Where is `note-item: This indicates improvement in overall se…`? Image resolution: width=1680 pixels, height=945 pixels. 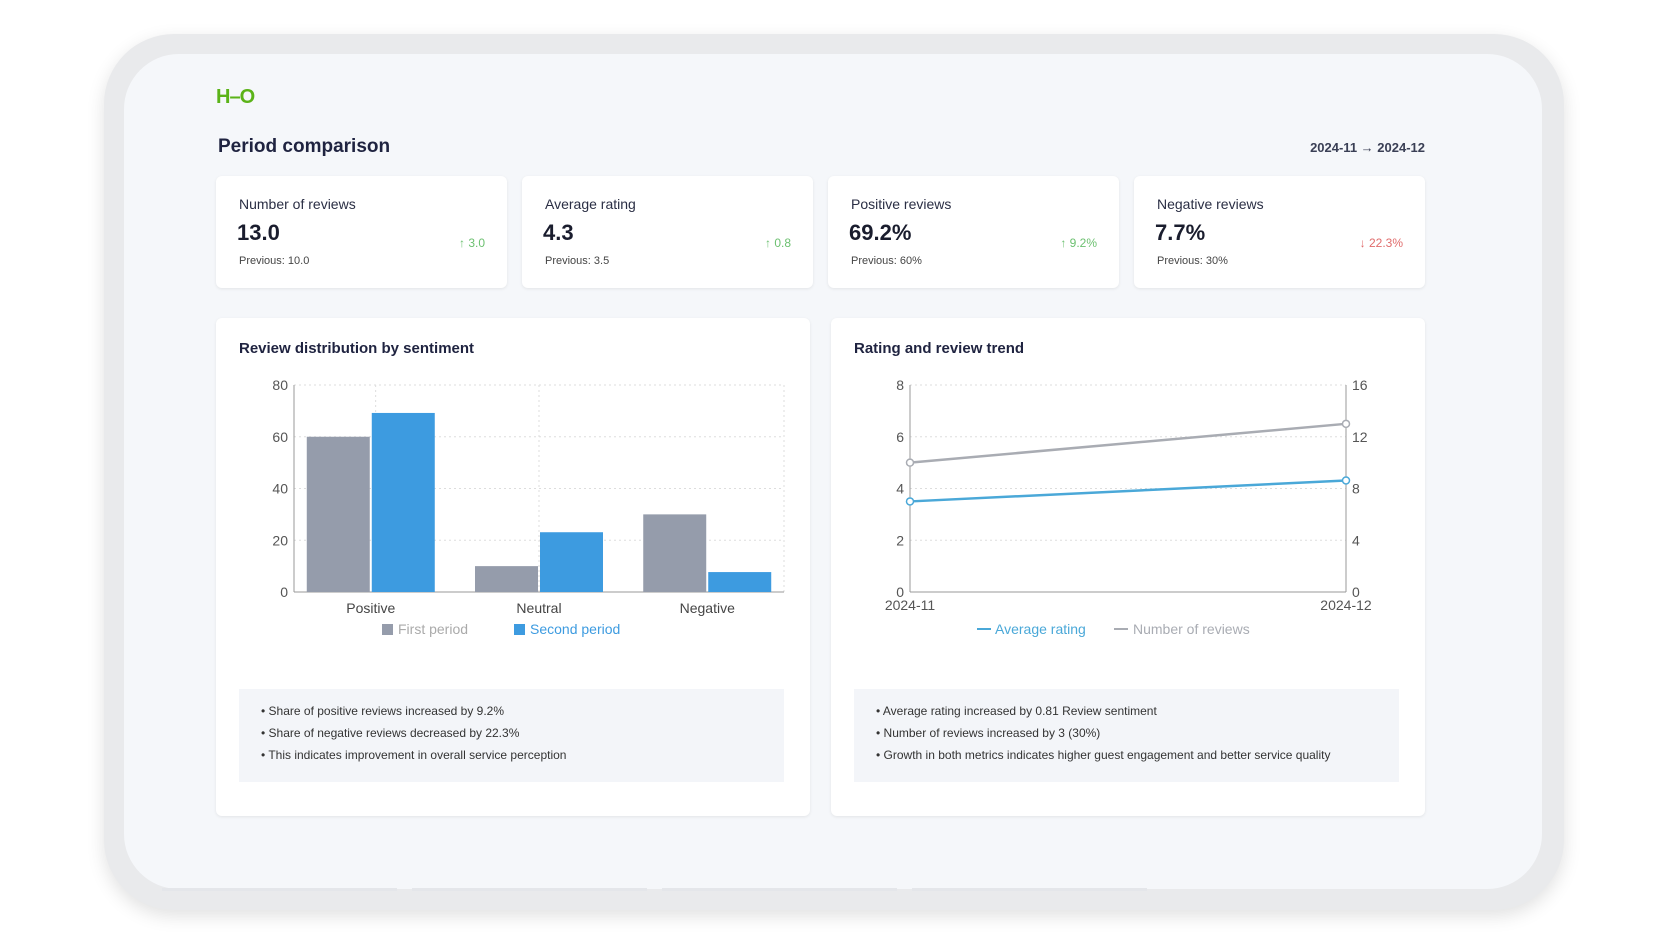 note-item: This indicates improvement in overall se… is located at coordinates (522, 755).